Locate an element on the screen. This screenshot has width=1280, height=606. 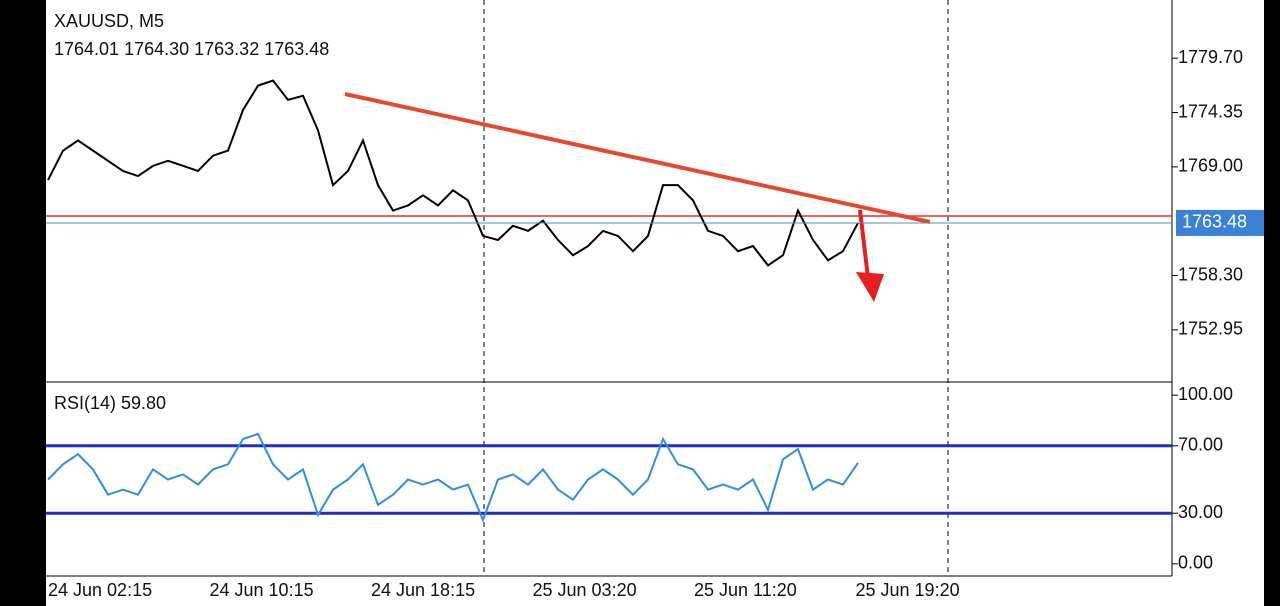
y-tick-label: 100.00 is located at coordinates (1205, 394).